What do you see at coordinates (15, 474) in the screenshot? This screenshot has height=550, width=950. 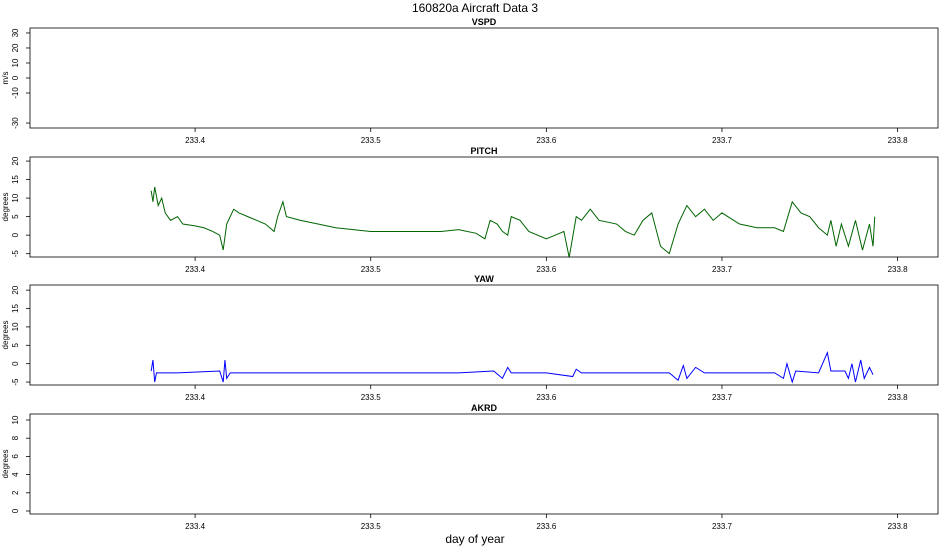 I see `y-tick-label: 4` at bounding box center [15, 474].